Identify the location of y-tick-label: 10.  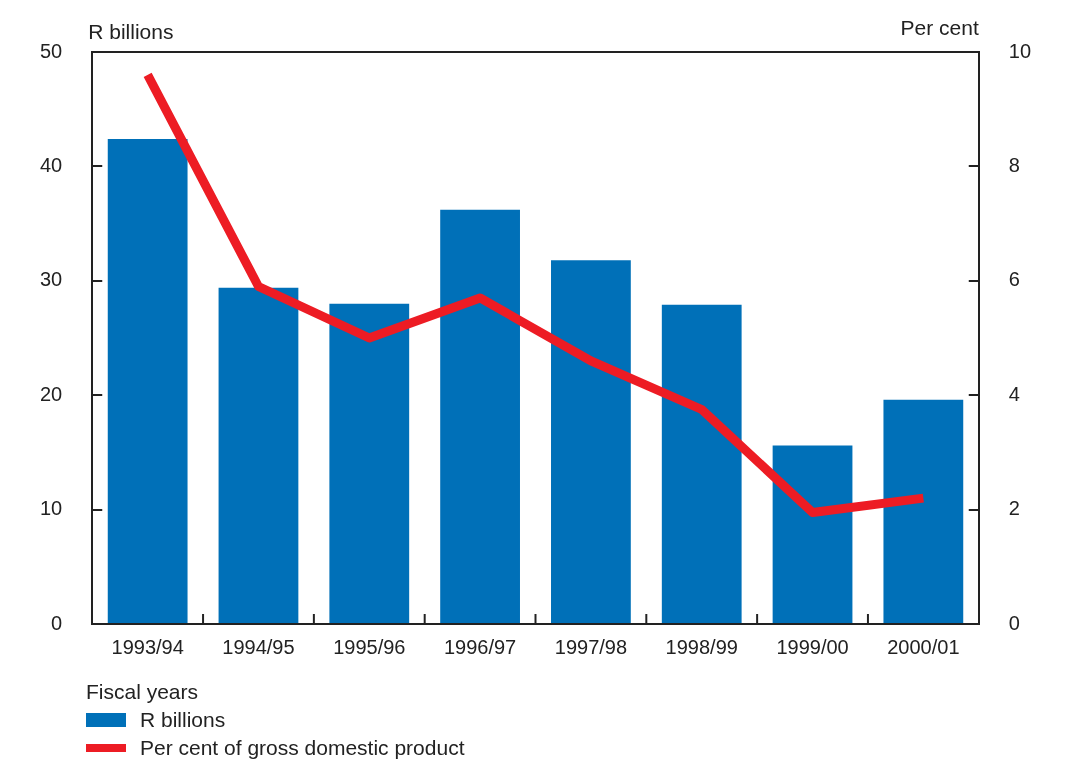
(51, 508).